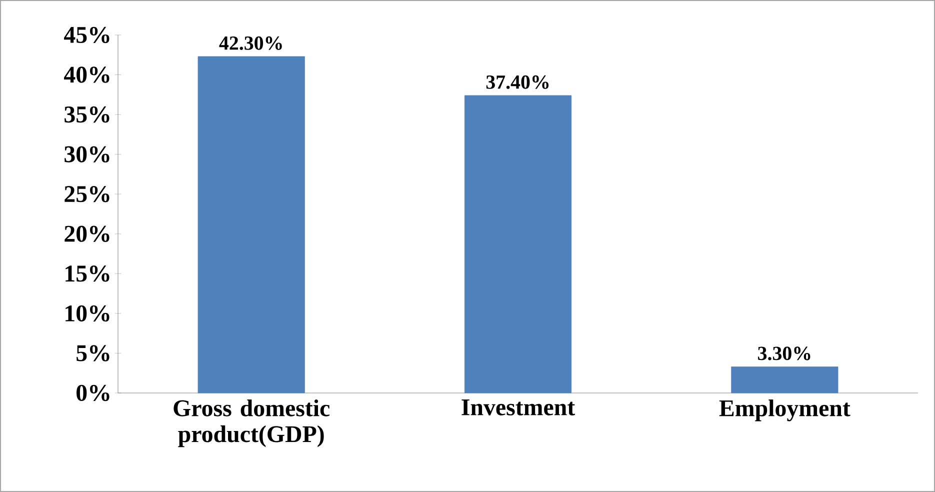 This screenshot has height=492, width=935. What do you see at coordinates (784, 353) in the screenshot?
I see `data-label: 3.30%` at bounding box center [784, 353].